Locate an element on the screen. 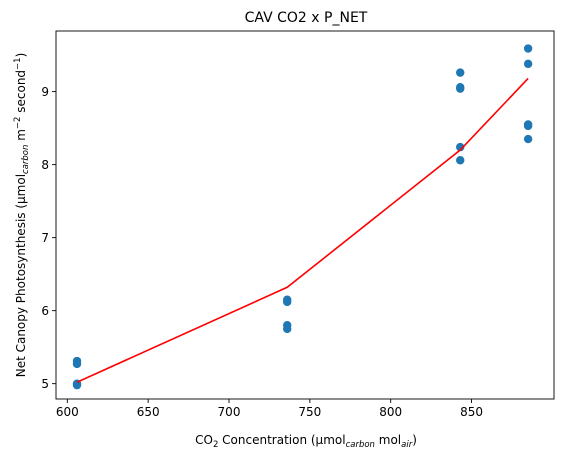 Image resolution: width=561 pixels, height=457 pixels. x-tick-label: 650 is located at coordinates (148, 412).